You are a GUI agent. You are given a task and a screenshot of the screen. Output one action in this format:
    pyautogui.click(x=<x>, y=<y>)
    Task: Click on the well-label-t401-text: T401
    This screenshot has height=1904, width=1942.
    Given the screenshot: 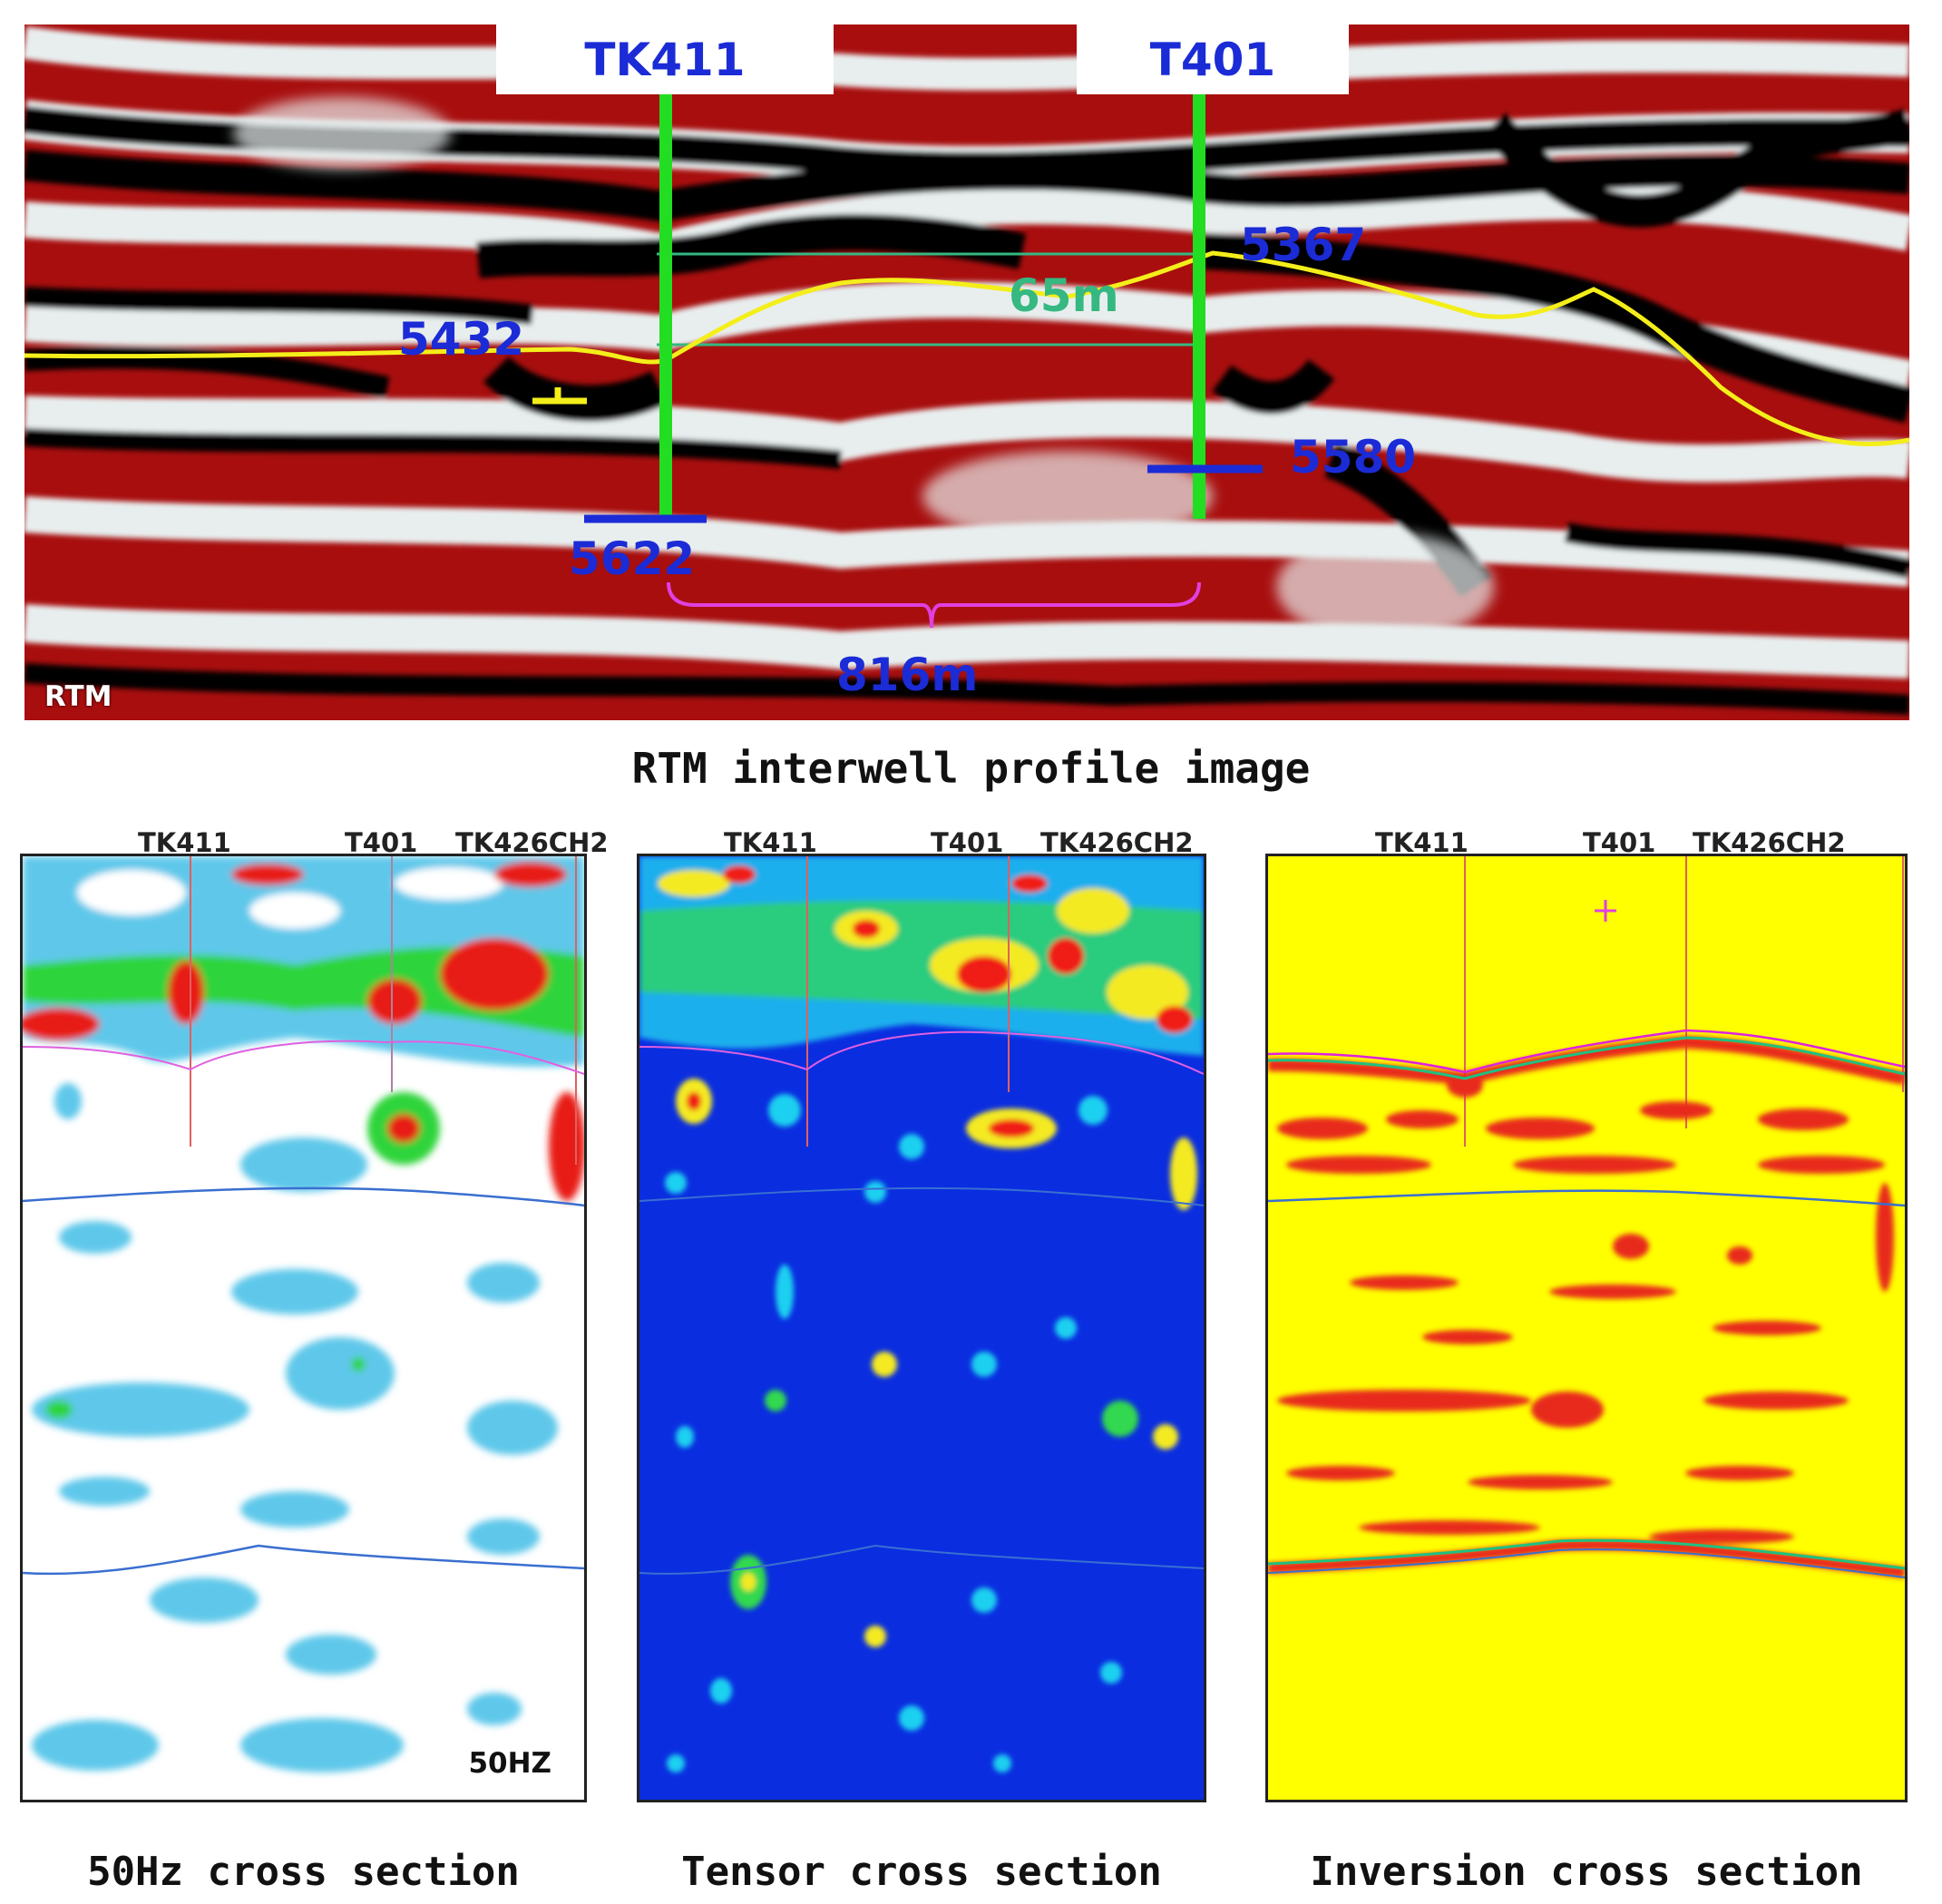 What is the action you would take?
    pyautogui.click(x=1213, y=59)
    